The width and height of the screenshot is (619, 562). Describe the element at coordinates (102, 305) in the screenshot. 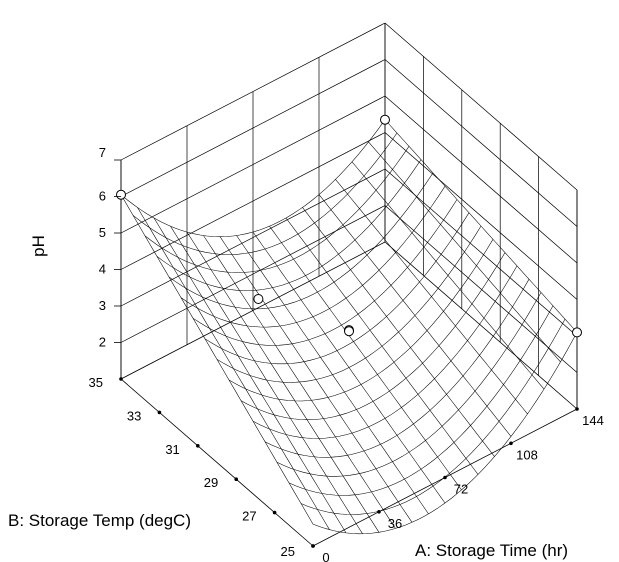

I see `z-tick-label: 3` at that location.